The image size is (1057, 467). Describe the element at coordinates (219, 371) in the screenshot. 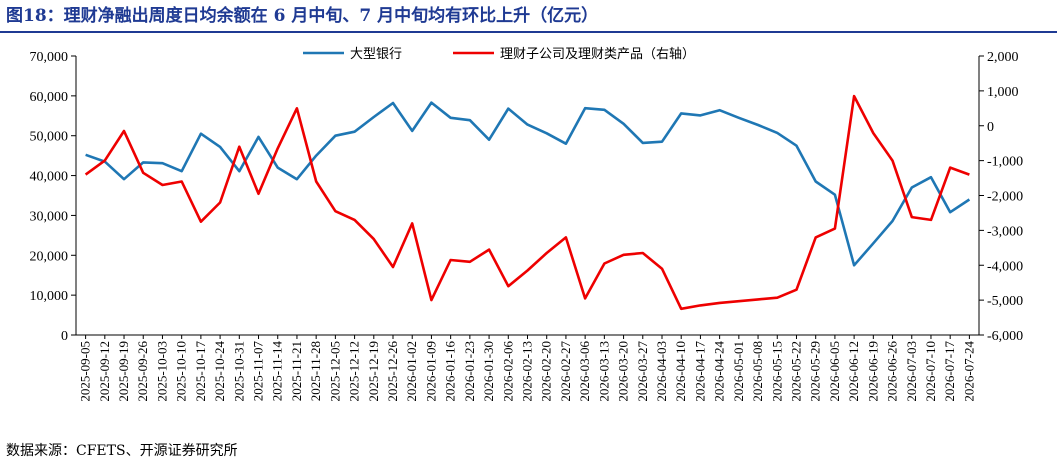

I see `x-tick-label: 2025-10-24` at that location.